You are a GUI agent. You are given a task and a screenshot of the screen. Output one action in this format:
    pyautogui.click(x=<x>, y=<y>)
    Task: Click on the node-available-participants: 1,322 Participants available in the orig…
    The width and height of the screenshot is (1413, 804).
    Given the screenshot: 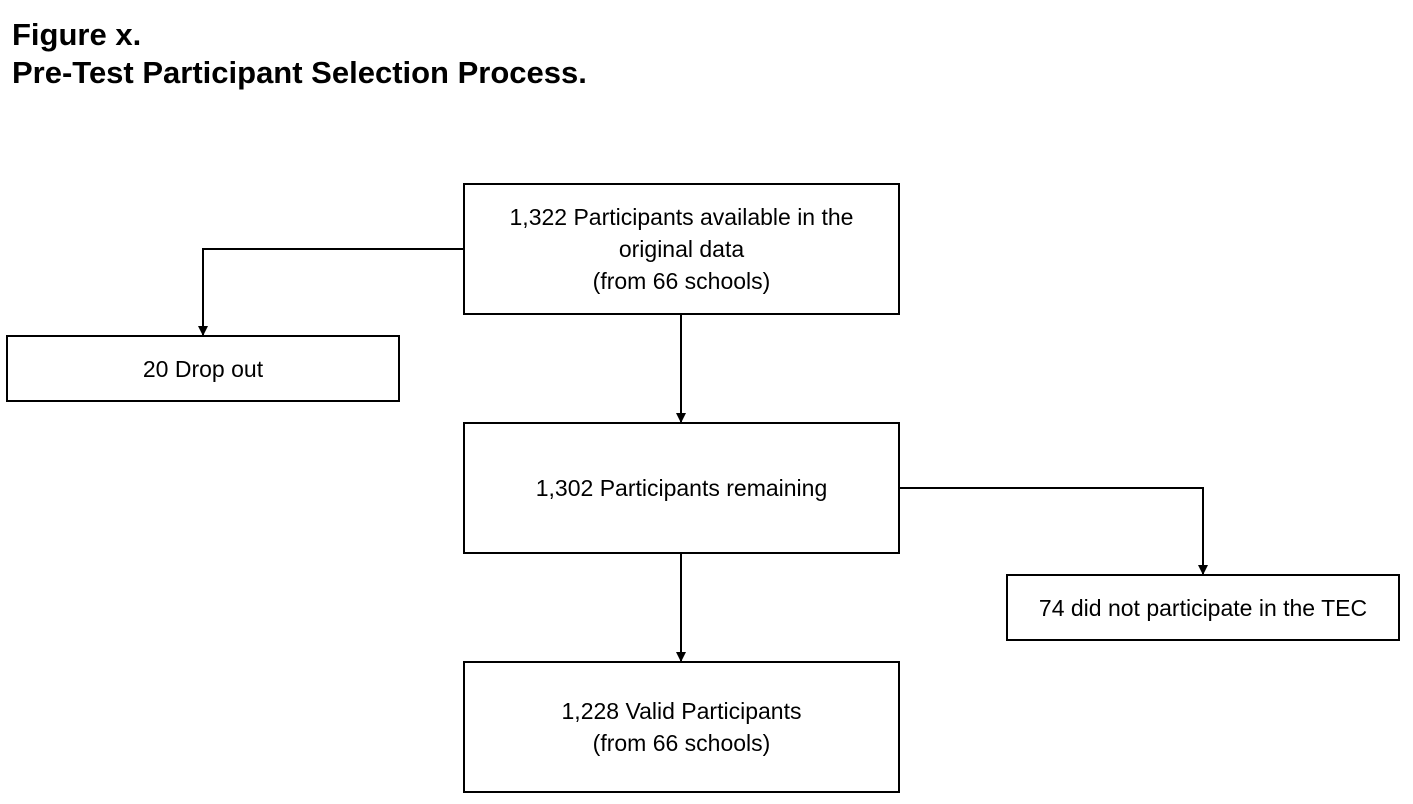 What is the action you would take?
    pyautogui.click(x=681, y=249)
    